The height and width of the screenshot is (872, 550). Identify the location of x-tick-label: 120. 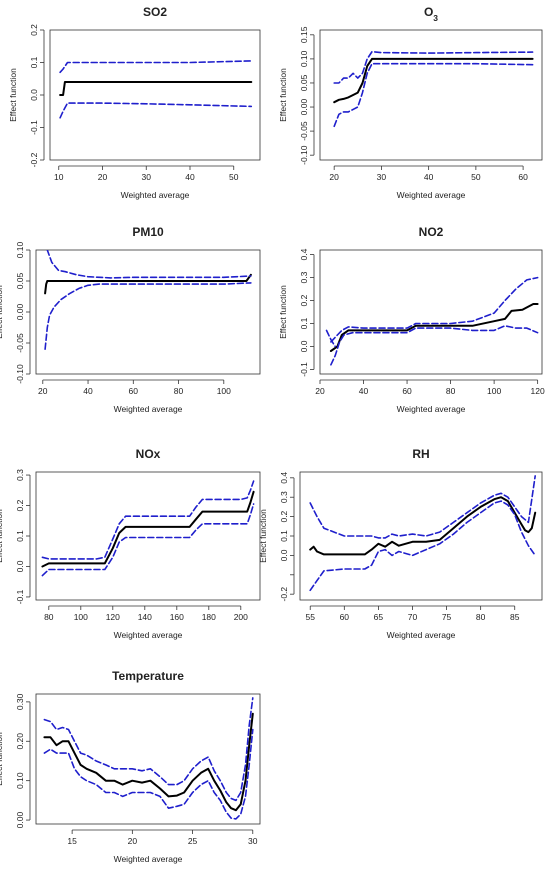
(113, 617).